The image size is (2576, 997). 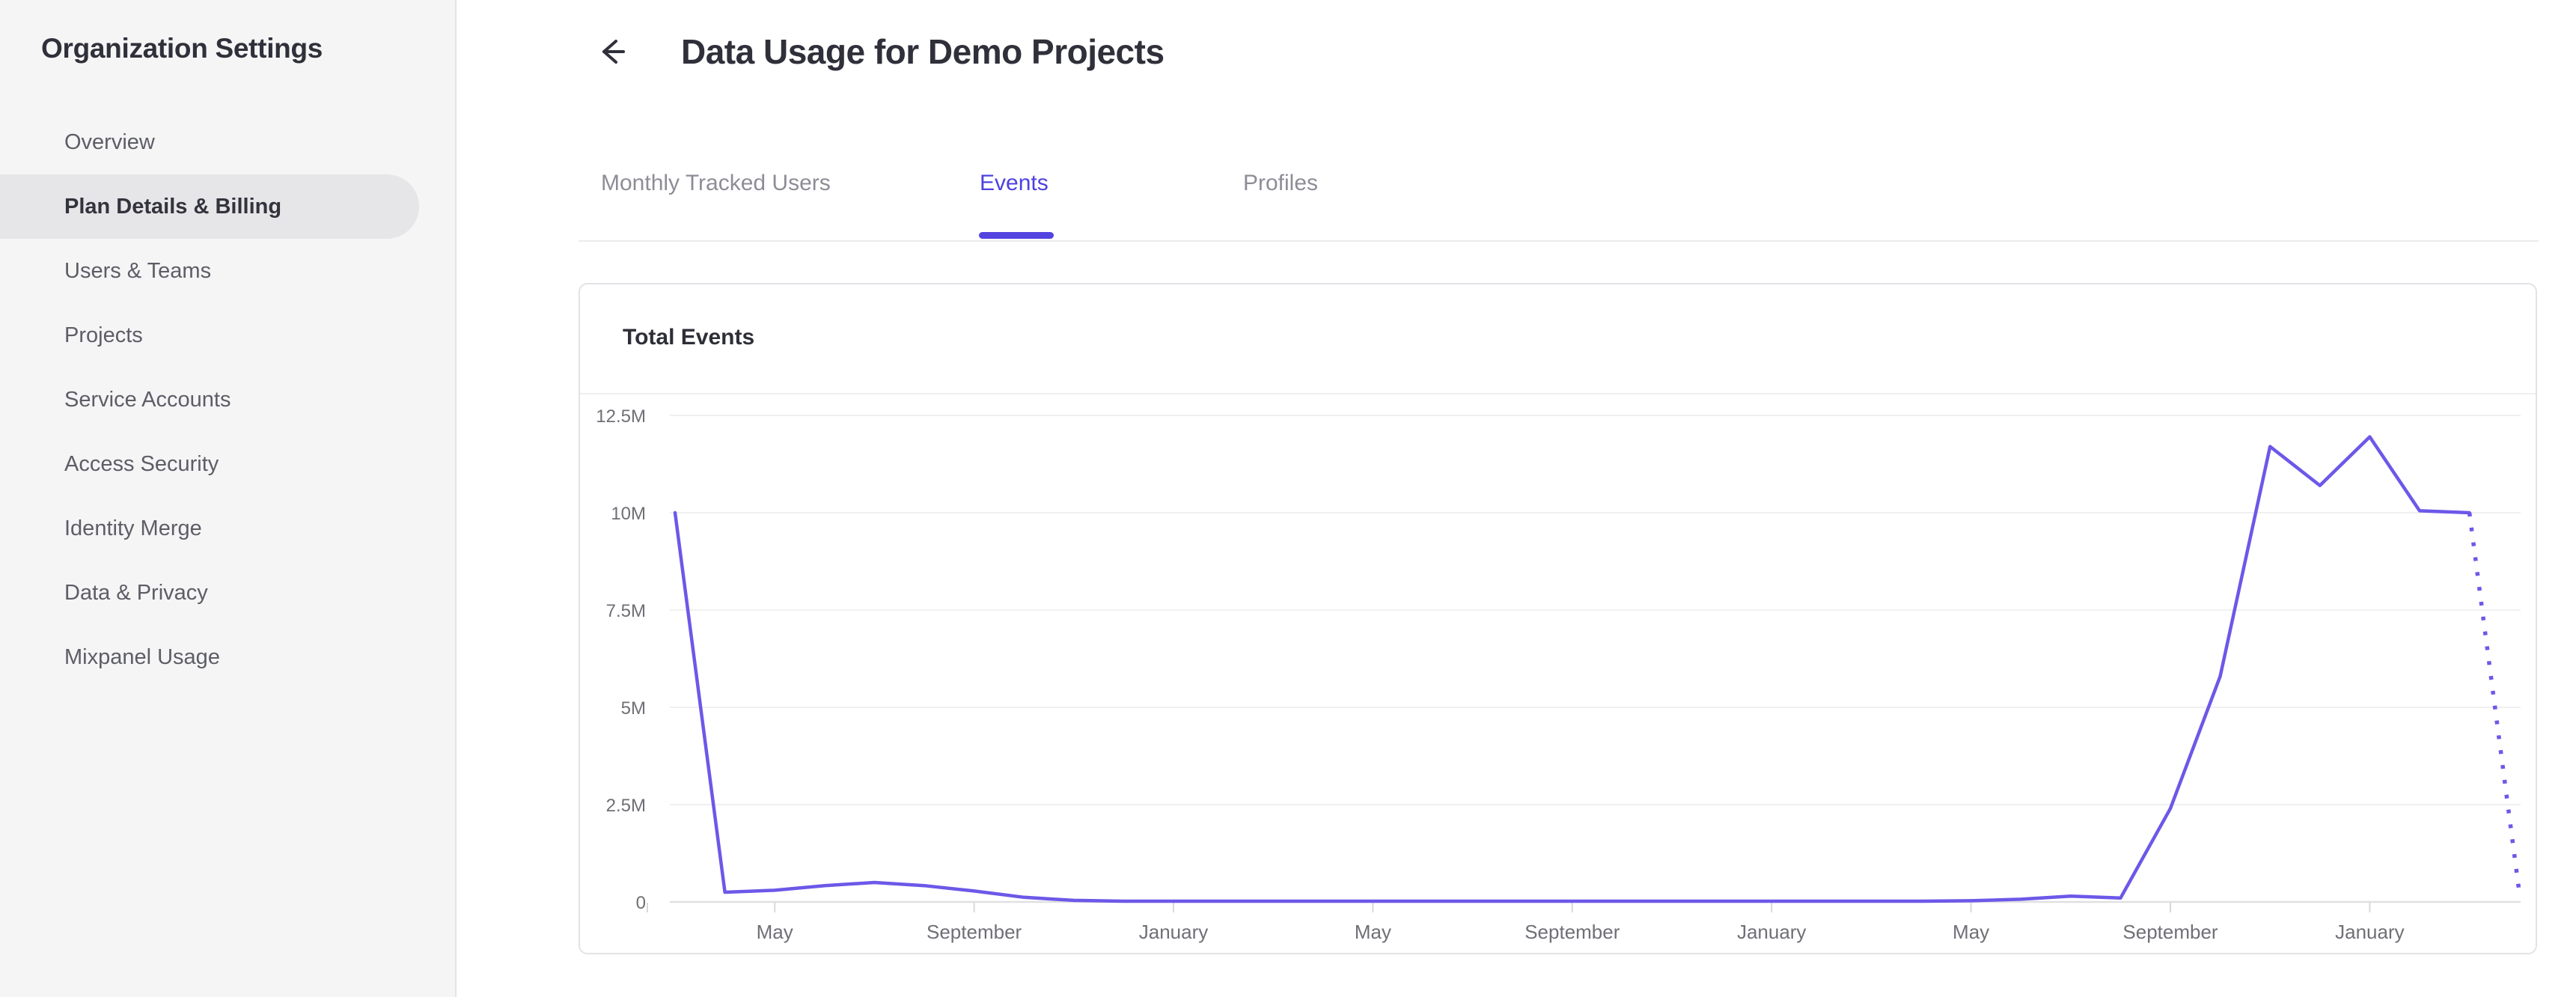 What do you see at coordinates (1558, 393) in the screenshot?
I see `card-header-divider` at bounding box center [1558, 393].